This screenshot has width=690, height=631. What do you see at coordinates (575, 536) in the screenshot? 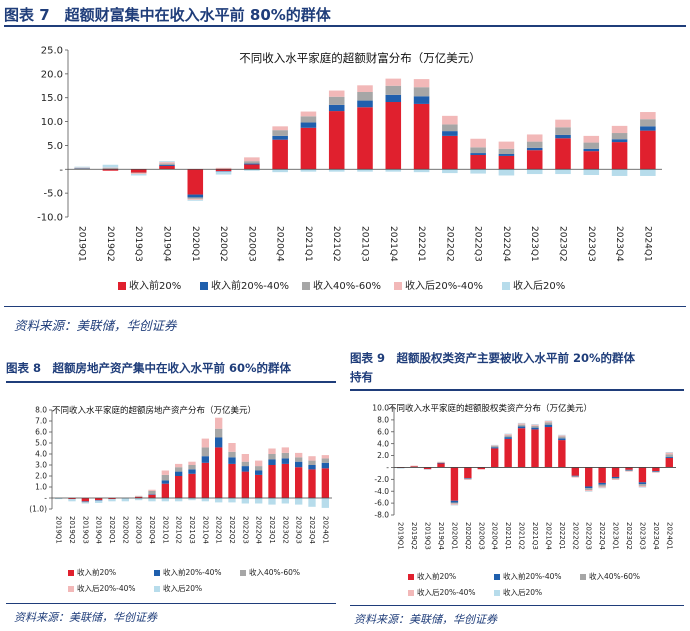
I see `x-tick-label: 2022Q2` at bounding box center [575, 536].